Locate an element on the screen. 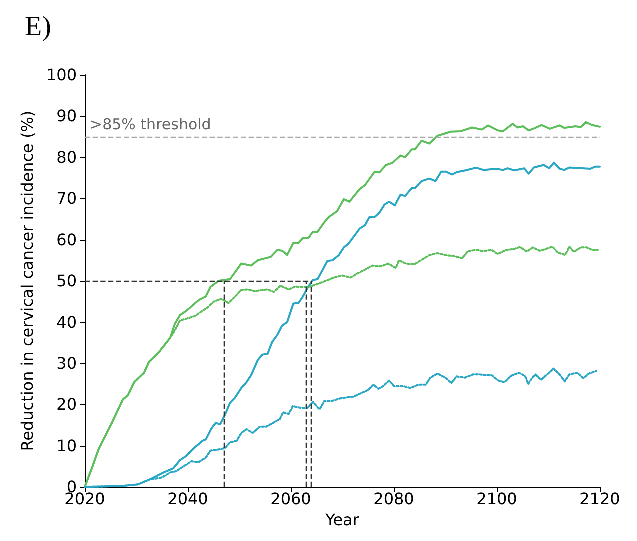 The height and width of the screenshot is (541, 637). chart-title: E) is located at coordinates (38, 27).